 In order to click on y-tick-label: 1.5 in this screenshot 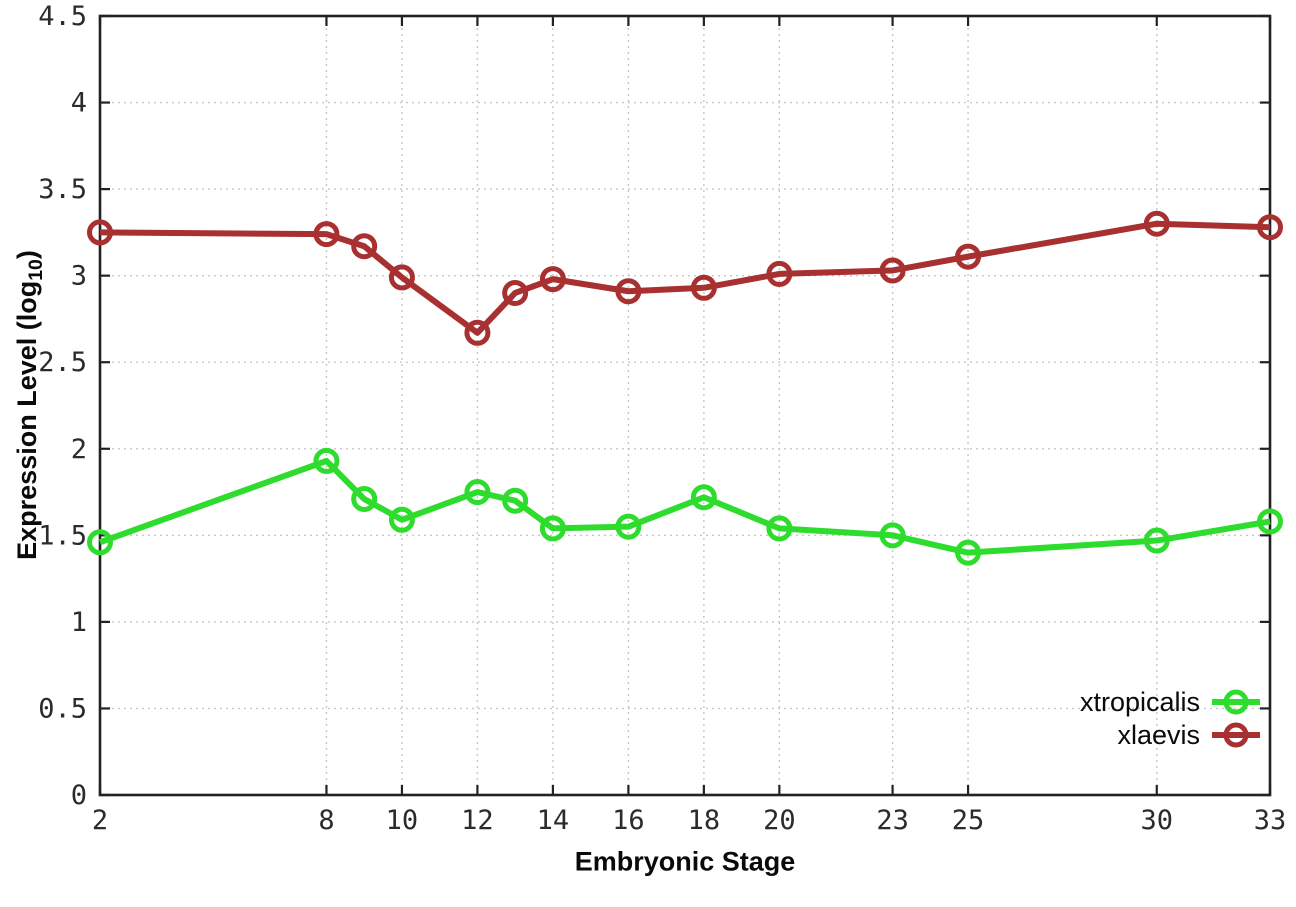, I will do `click(62, 535)`.